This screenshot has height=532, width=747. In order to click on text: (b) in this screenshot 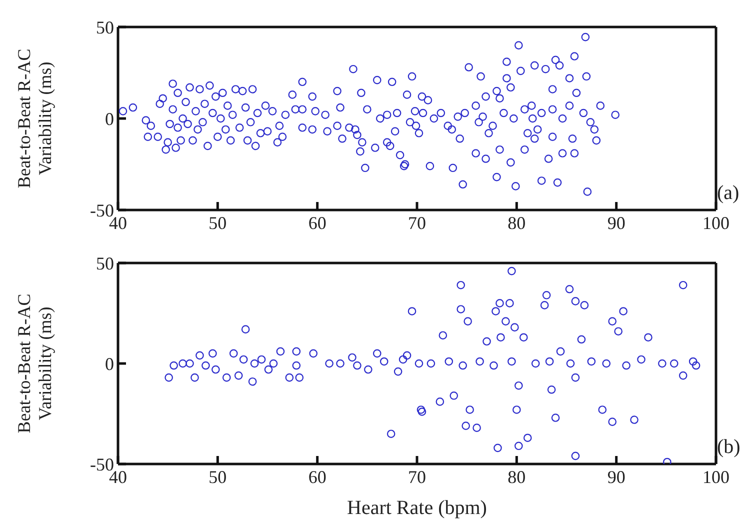, I will do `click(728, 447)`.